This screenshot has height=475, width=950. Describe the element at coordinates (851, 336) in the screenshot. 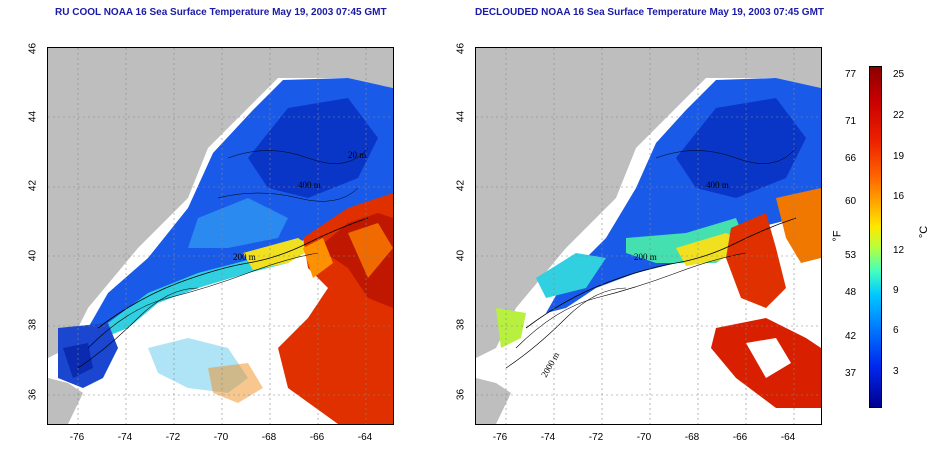

I see `fahrenheit-tick: 42` at that location.